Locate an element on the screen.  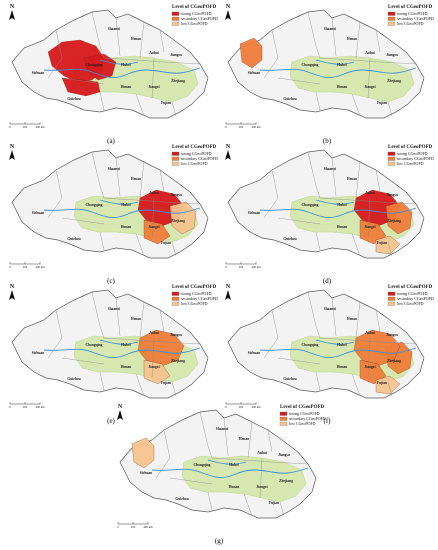
province-label: Jiangxi is located at coordinates (369, 87).